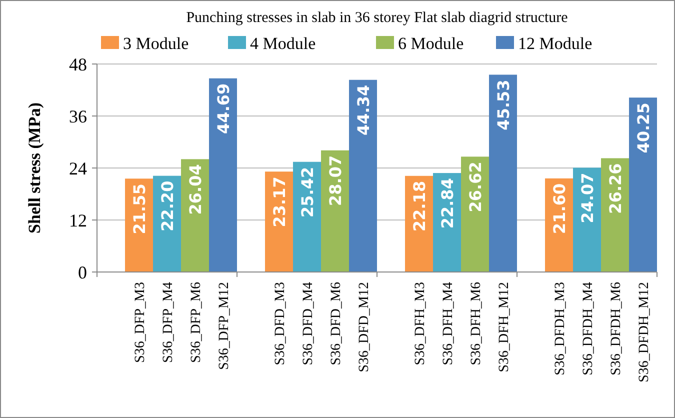 The height and width of the screenshot is (418, 675). Describe the element at coordinates (555, 43) in the screenshot. I see `legend-label: 12 Module` at that location.